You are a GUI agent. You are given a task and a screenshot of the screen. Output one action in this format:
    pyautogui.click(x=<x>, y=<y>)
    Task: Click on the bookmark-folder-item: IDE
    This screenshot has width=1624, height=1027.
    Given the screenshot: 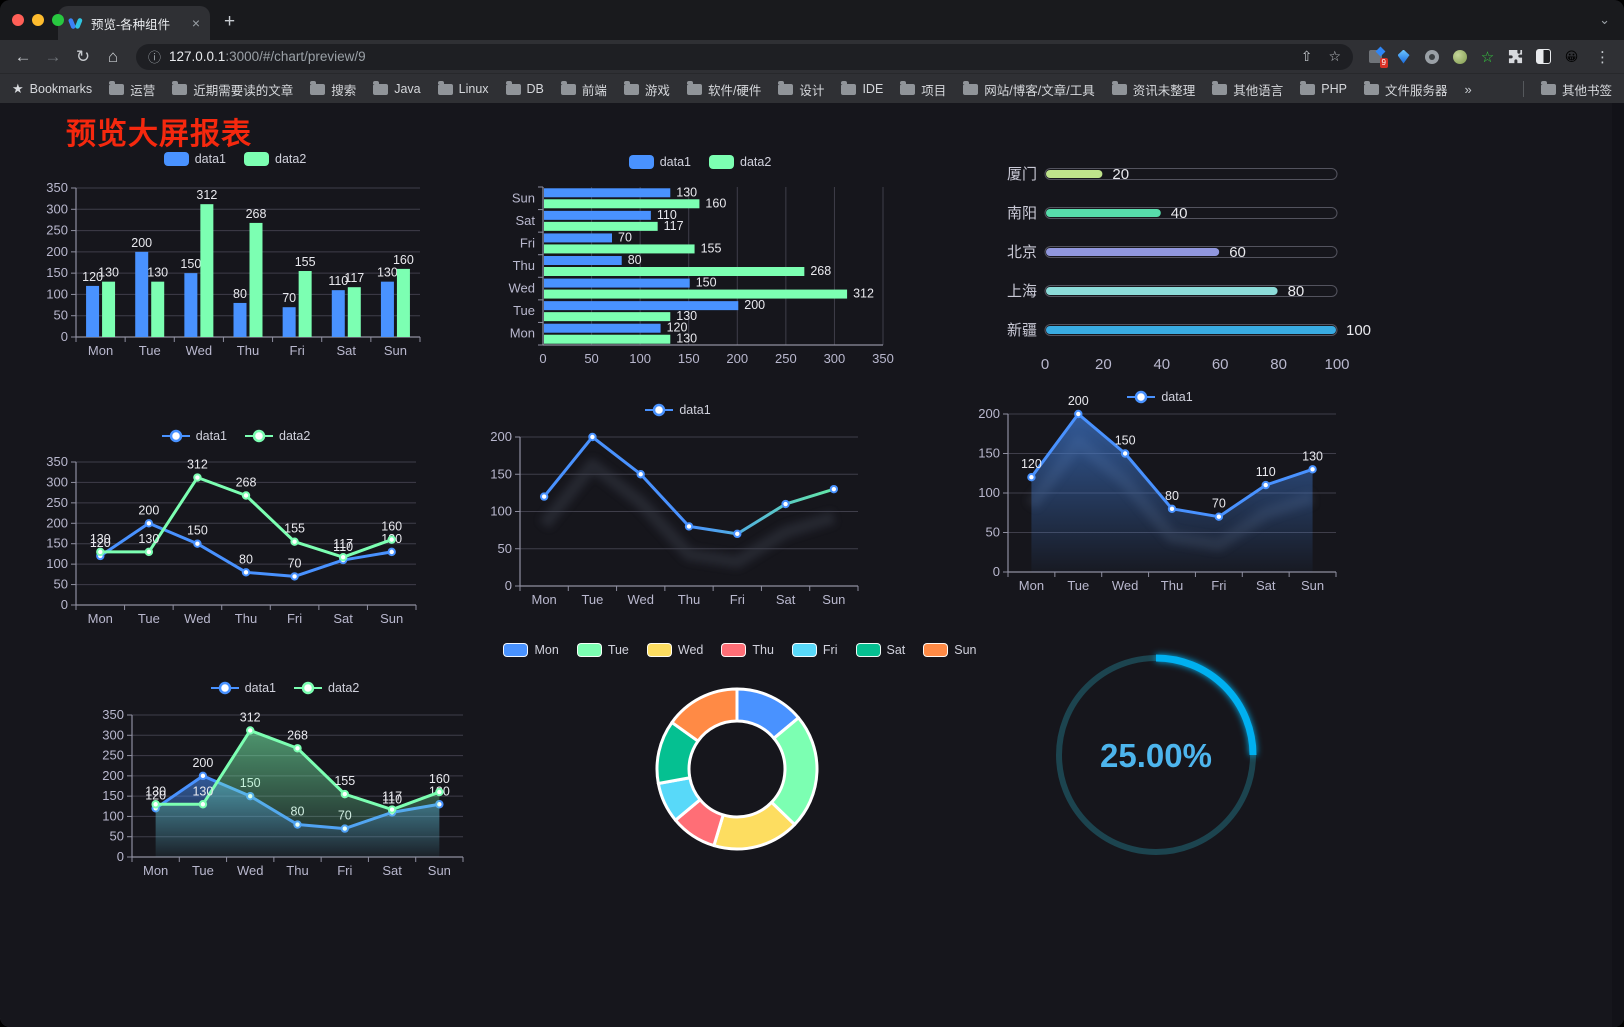 What is the action you would take?
    pyautogui.click(x=862, y=89)
    